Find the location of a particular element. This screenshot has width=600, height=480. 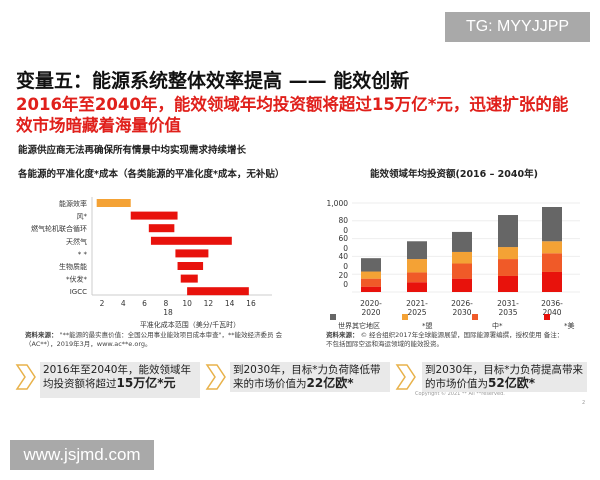

slide-title: 变量五：能源系统整体效率提高 —— 能效创新 is located at coordinates (213, 81).